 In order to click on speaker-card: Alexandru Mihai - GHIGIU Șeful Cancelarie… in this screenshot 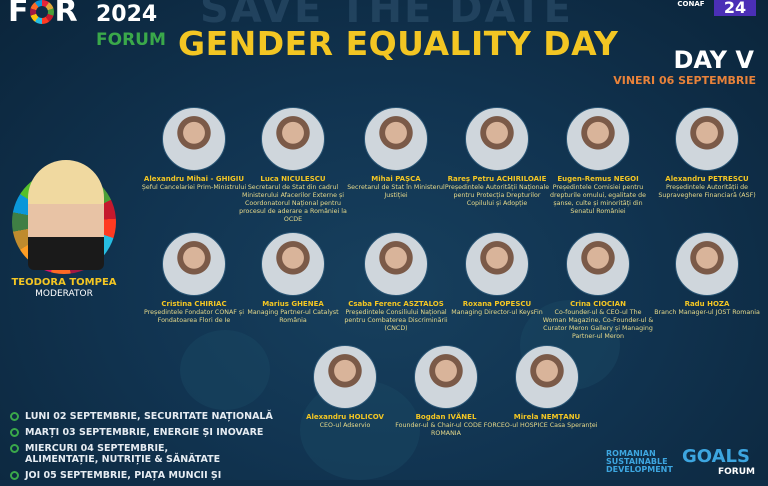, I will do `click(194, 149)`.